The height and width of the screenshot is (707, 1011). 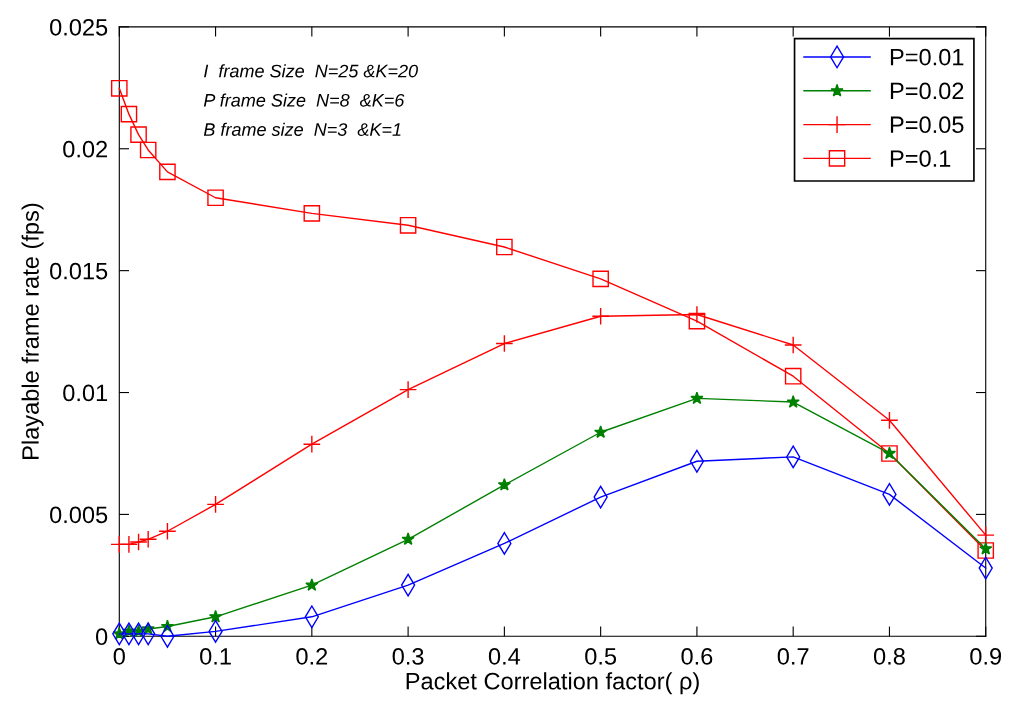 What do you see at coordinates (119, 656) in the screenshot?
I see `x-tick-label: 0` at bounding box center [119, 656].